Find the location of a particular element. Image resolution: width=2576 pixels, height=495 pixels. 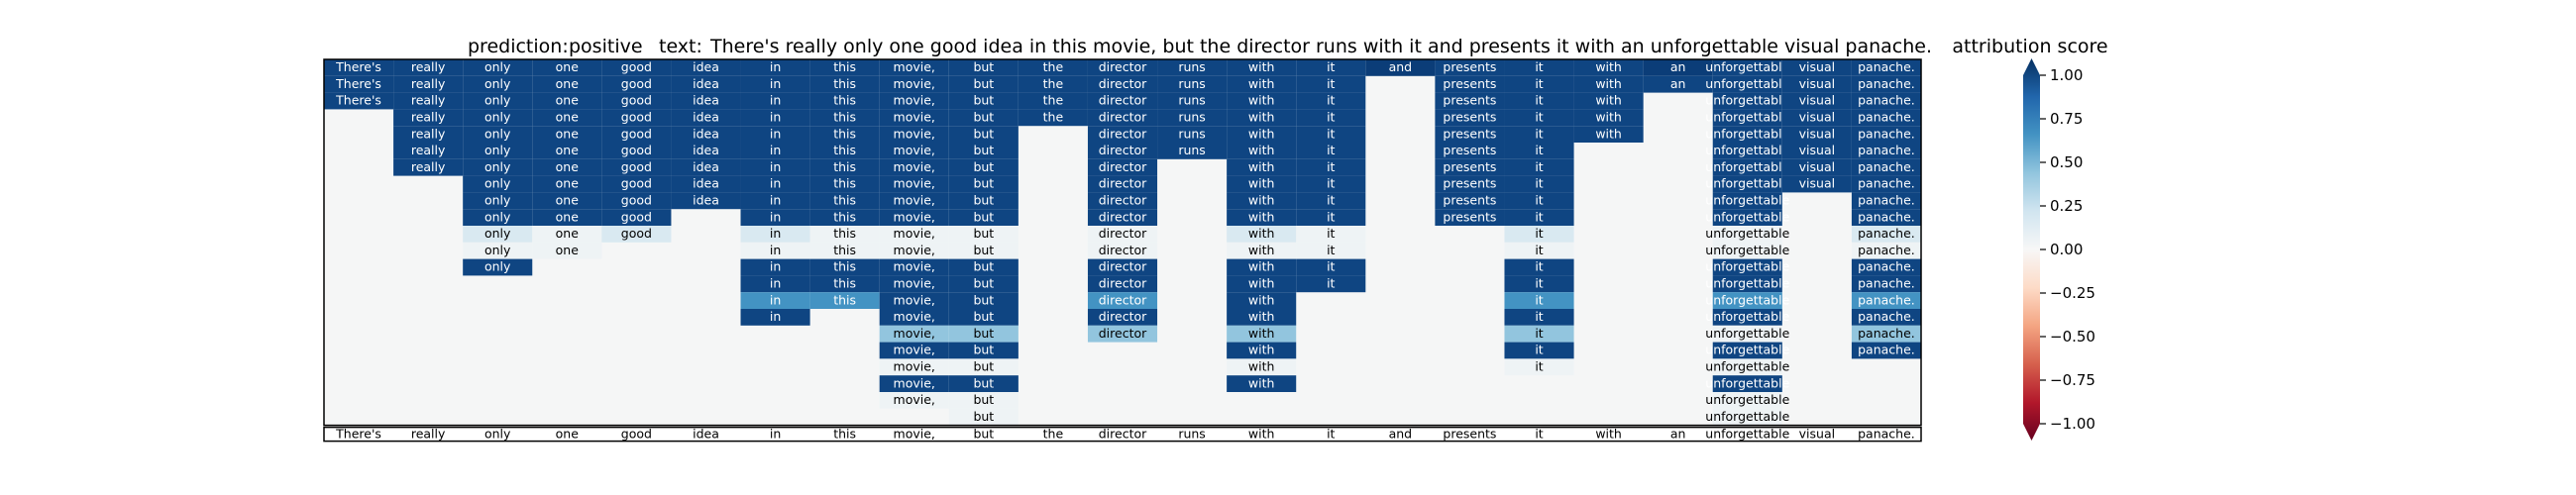

token-axis-label: it is located at coordinates (1331, 434).